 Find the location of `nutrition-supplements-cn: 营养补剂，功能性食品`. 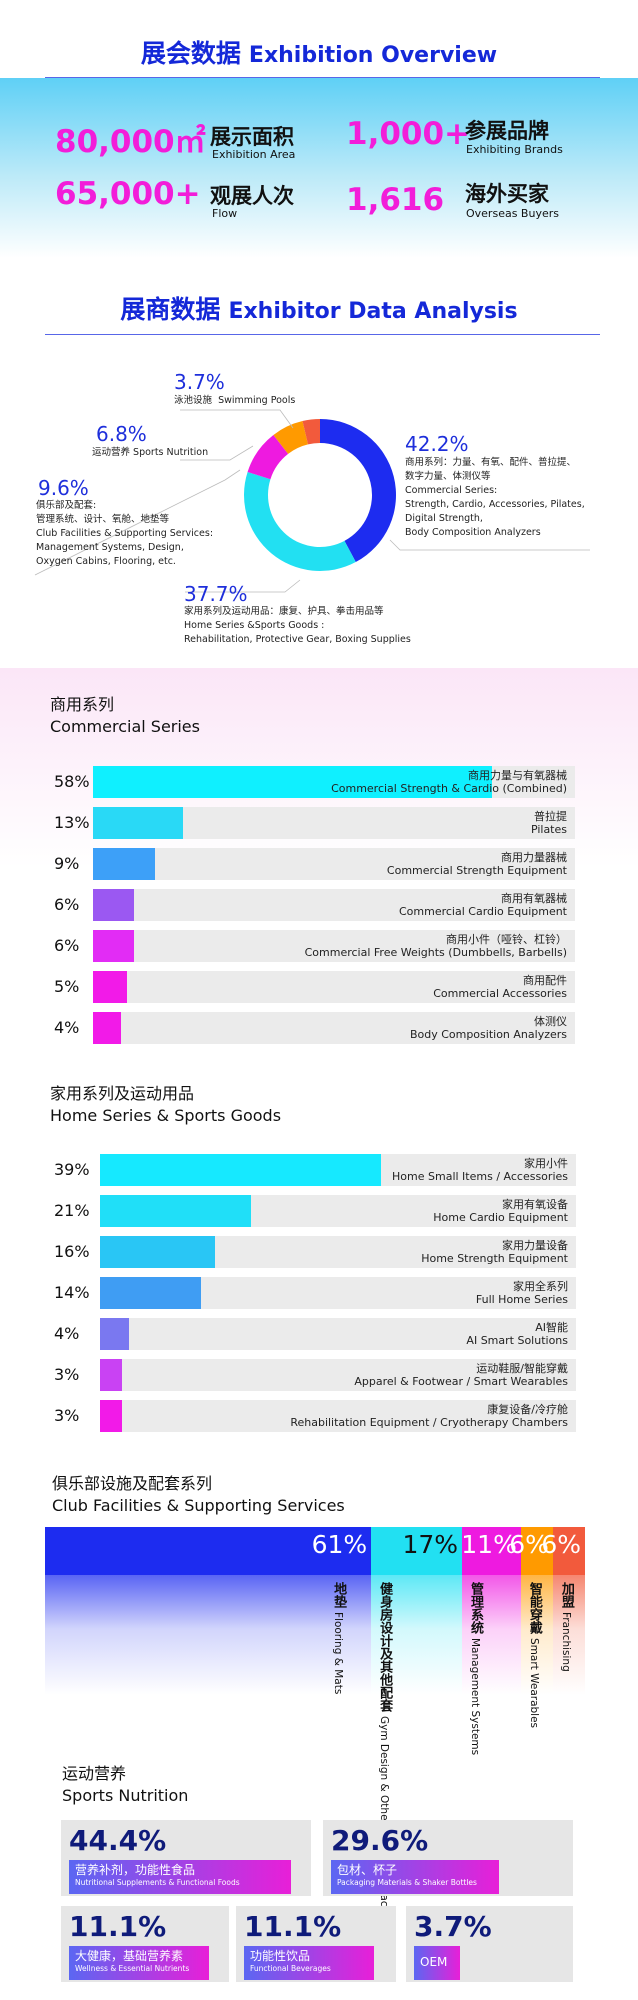

nutrition-supplements-cn: 营养补剂，功能性食品 is located at coordinates (135, 1870).